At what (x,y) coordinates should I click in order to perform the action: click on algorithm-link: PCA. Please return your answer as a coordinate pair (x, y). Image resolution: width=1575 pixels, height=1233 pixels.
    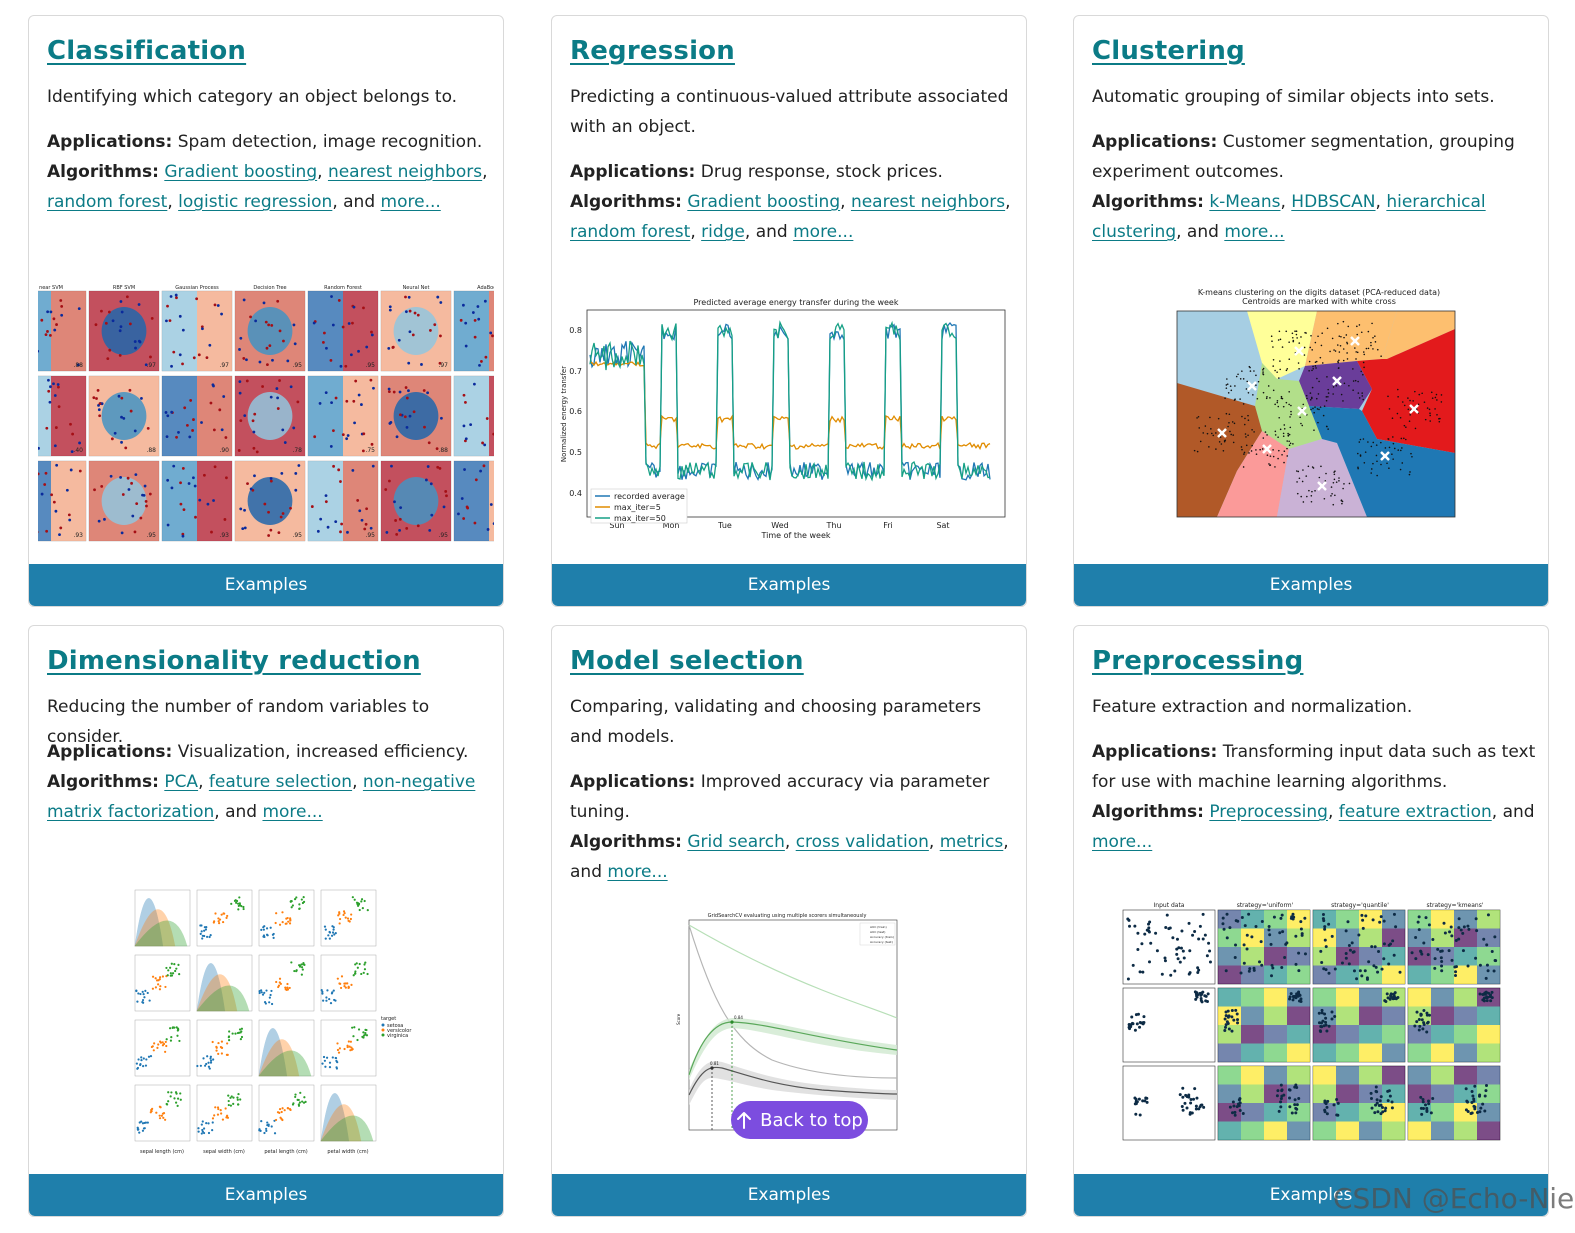
    Looking at the image, I should click on (181, 782).